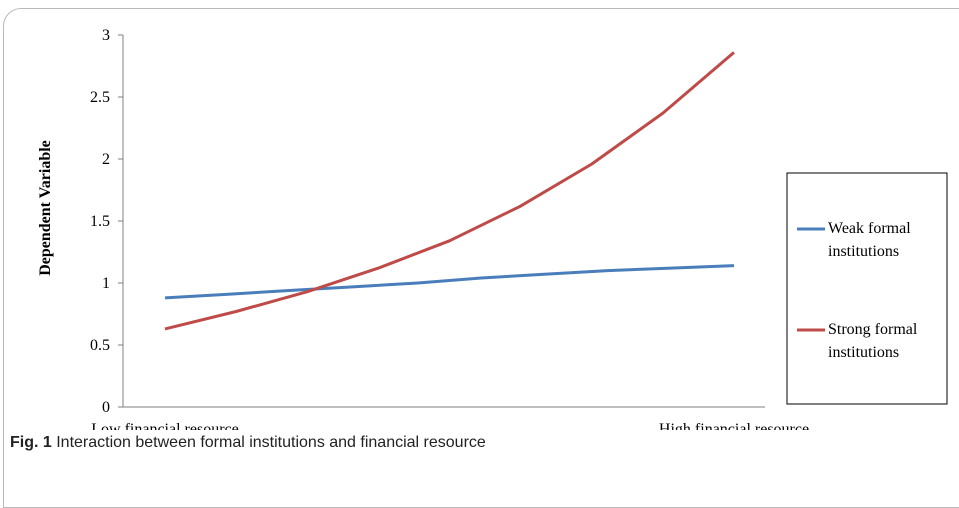 This screenshot has height=508, width=959. Describe the element at coordinates (863, 251) in the screenshot. I see `legend-label-weak-line2: institutions` at that location.